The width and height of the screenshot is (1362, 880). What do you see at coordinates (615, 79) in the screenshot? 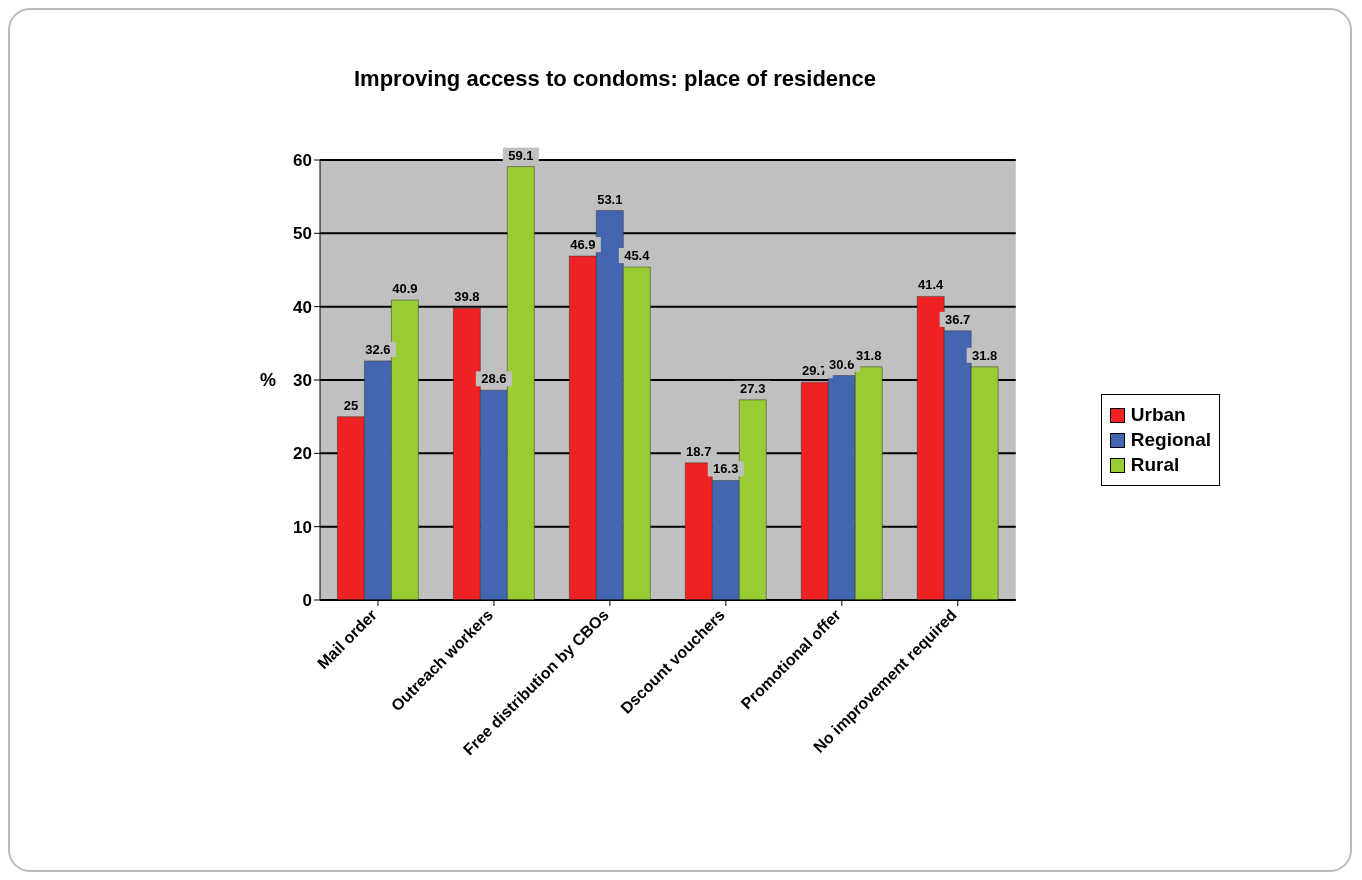
I see `chart-title: Improving access to condoms: place of residence` at bounding box center [615, 79].